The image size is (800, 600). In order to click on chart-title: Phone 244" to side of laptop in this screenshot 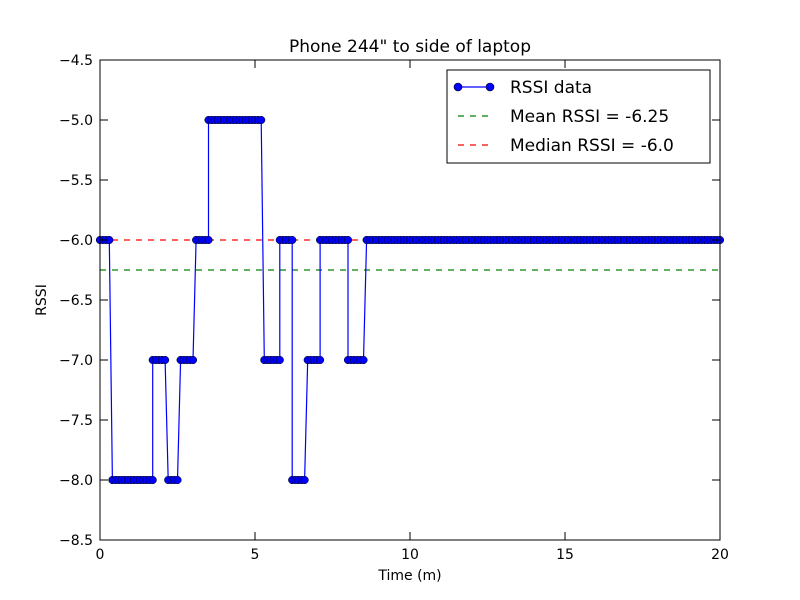, I will do `click(410, 47)`.